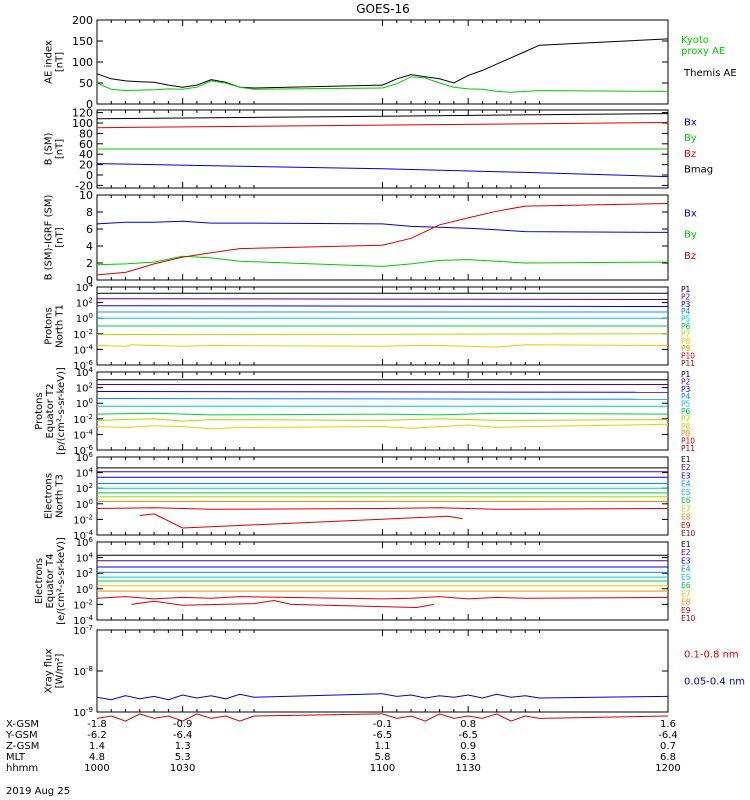 The height and width of the screenshot is (800, 750). Describe the element at coordinates (16, 757) in the screenshot. I see `ephemeris-label: MLT` at that location.